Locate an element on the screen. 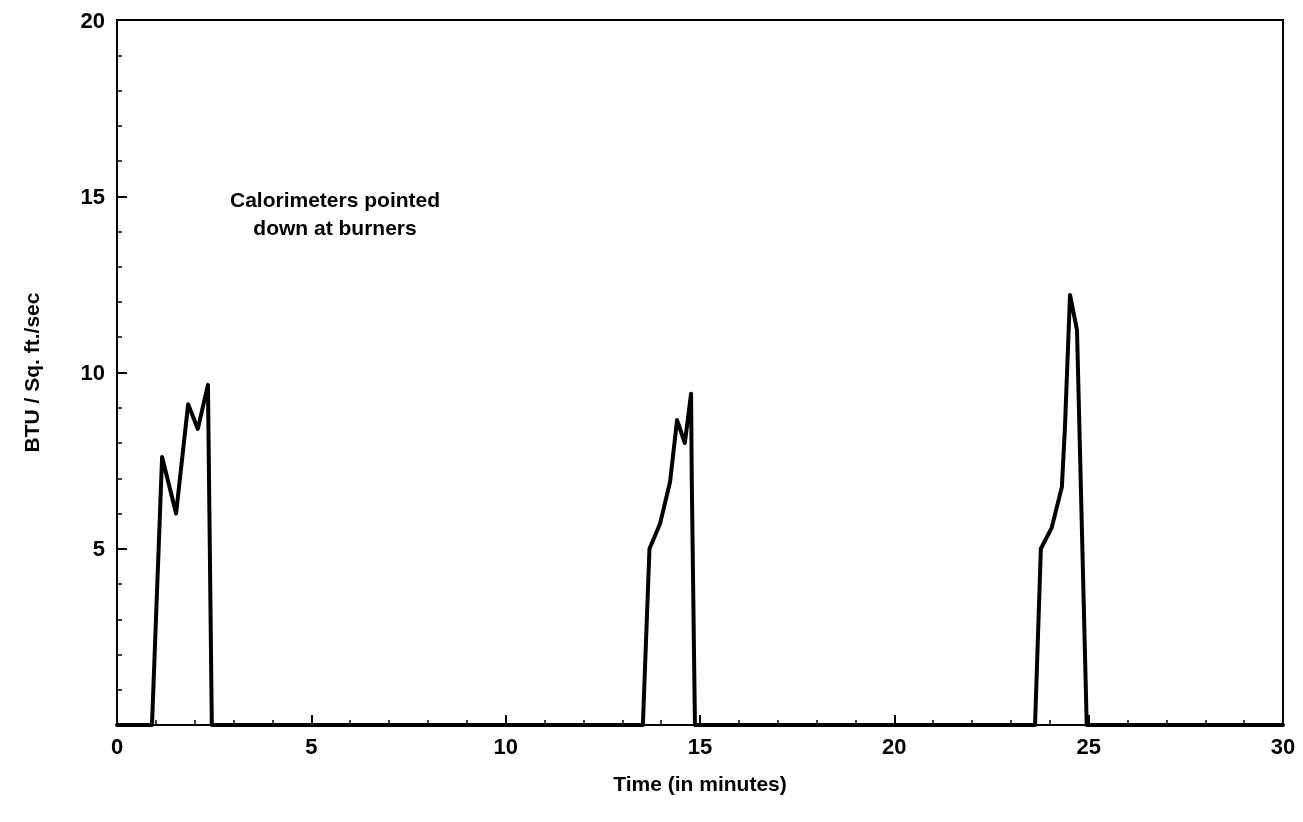  x-tick-label: 20 is located at coordinates (894, 746).